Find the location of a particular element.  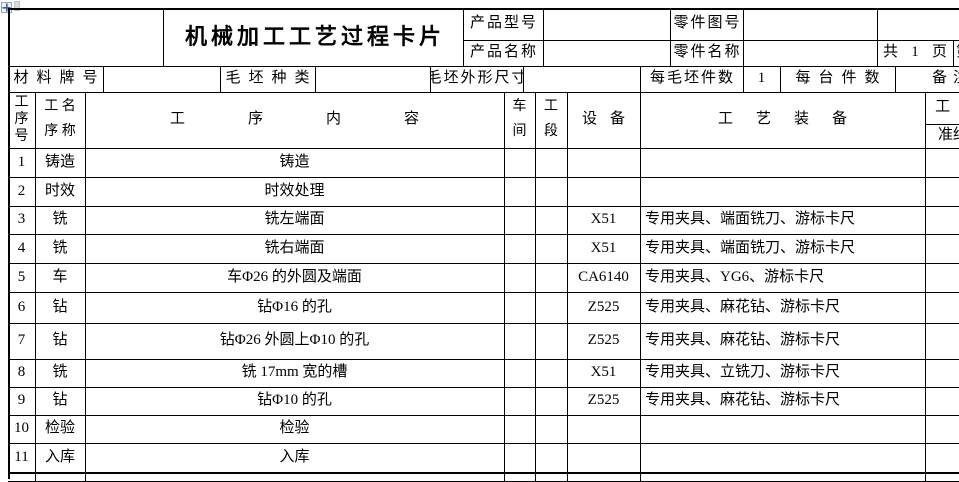

row-10-workshop is located at coordinates (520, 429).